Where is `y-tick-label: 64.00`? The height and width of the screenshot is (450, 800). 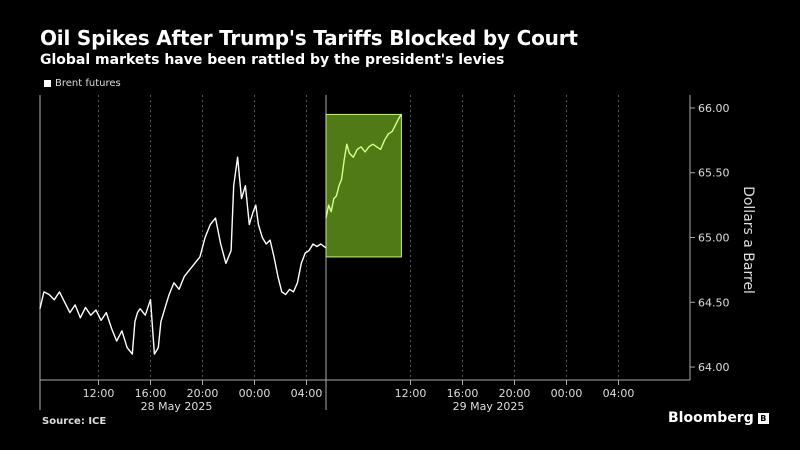
y-tick-label: 64.00 is located at coordinates (714, 367).